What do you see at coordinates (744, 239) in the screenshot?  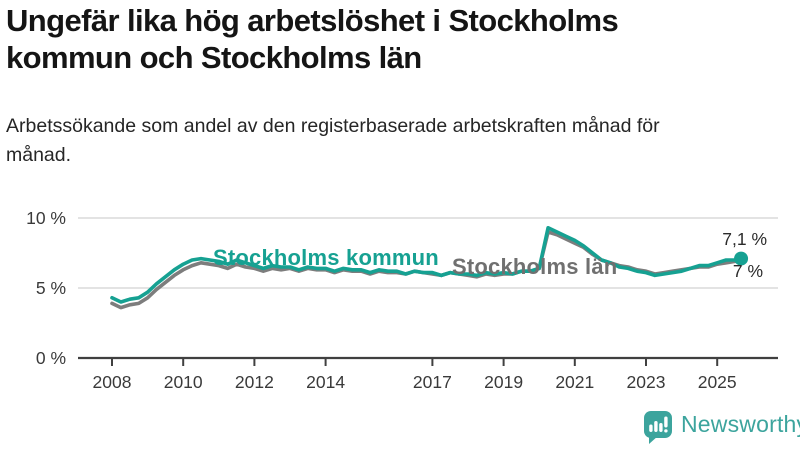 I see `end-value-label-kommun: 7,1 %` at bounding box center [744, 239].